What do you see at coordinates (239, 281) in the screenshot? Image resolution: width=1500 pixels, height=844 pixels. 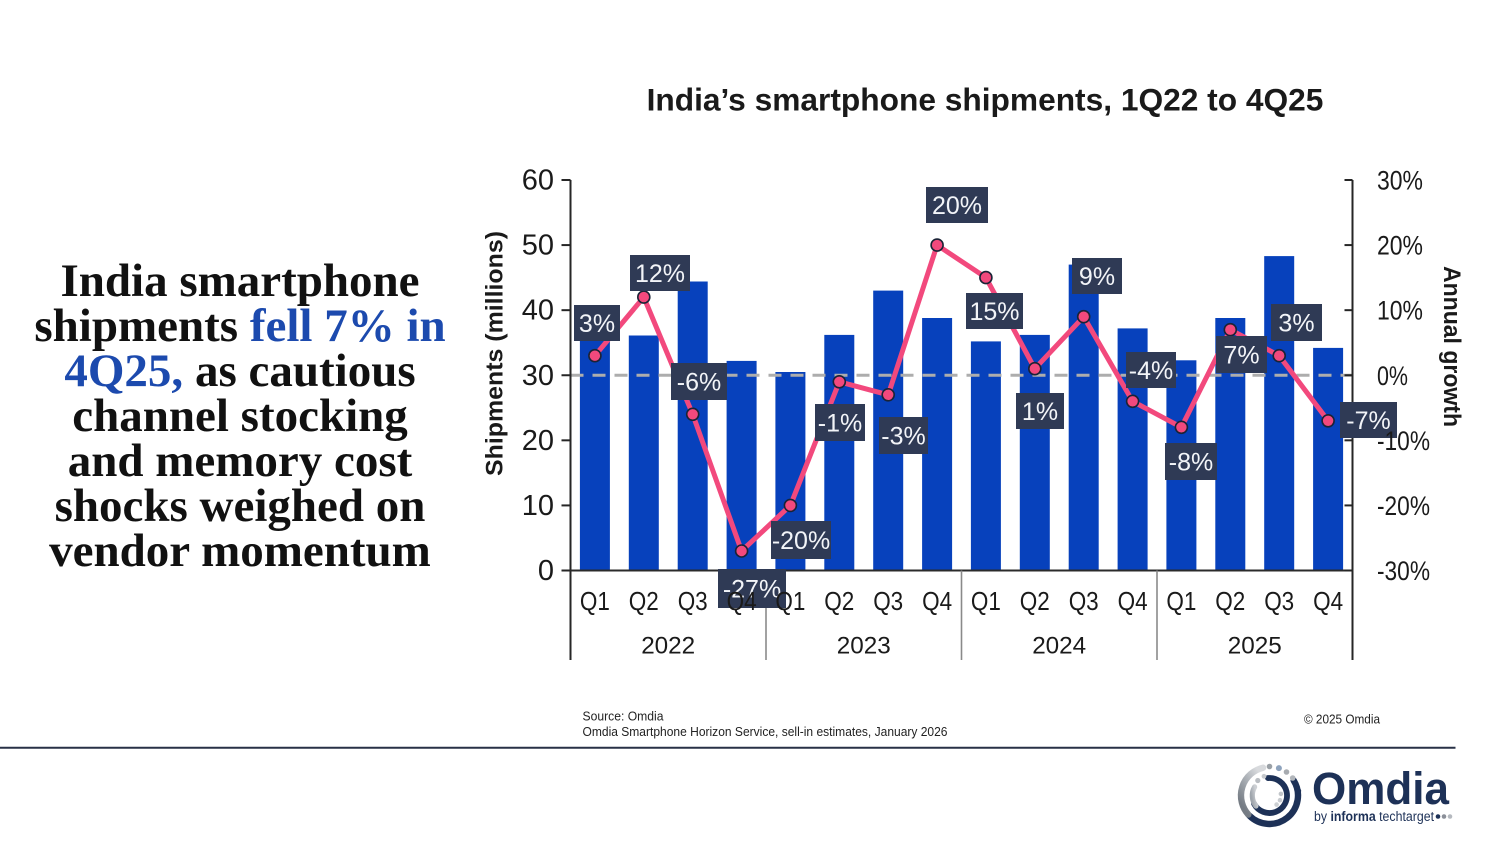 I see `svg-text: India smartphone` at bounding box center [239, 281].